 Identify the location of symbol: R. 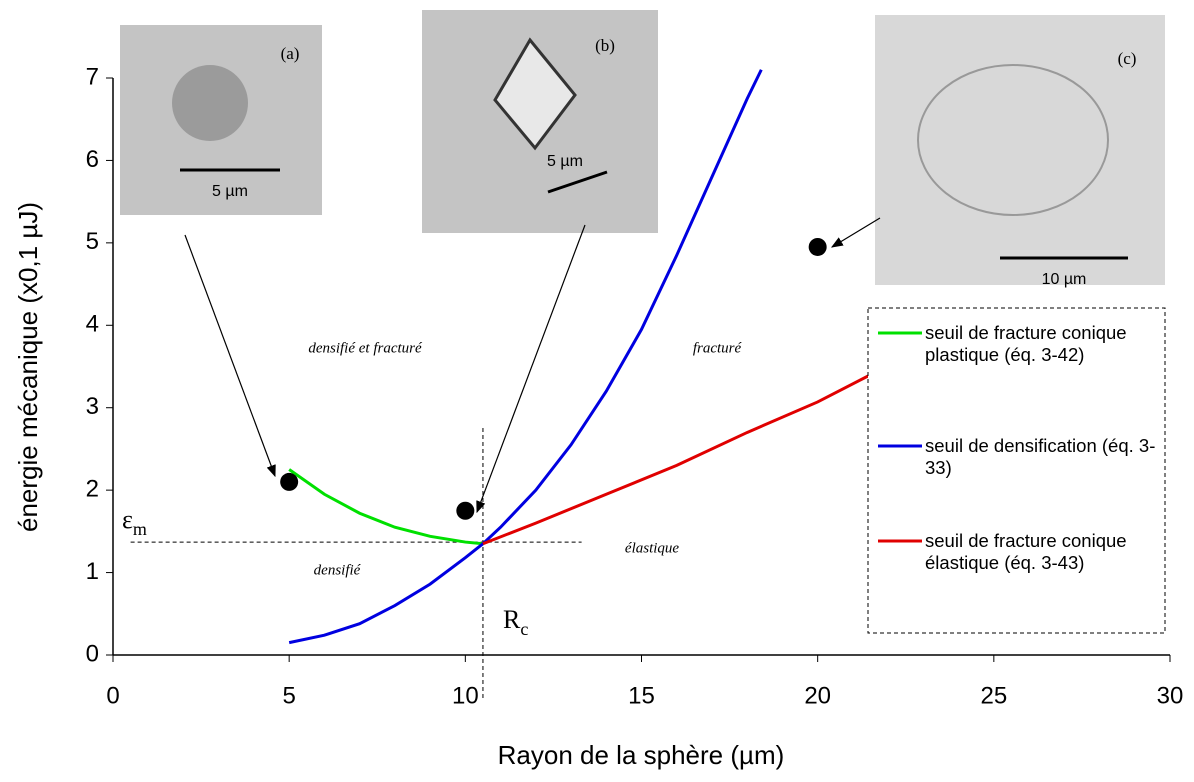
(512, 619).